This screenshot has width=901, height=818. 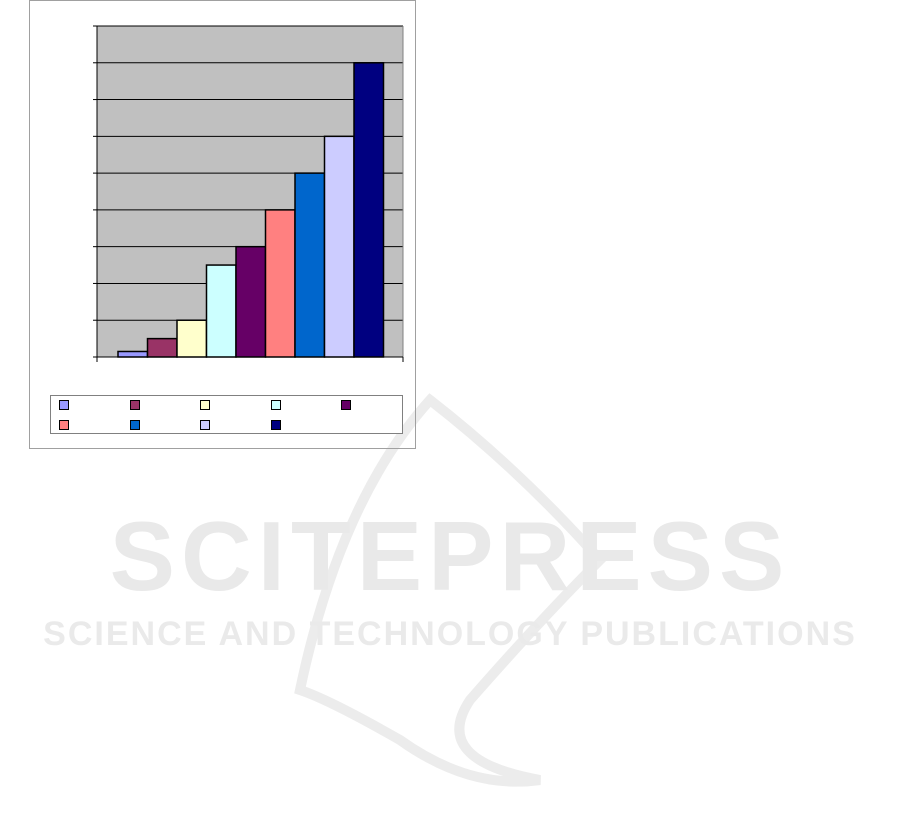 I want to click on bar-chart, so click(x=248, y=193).